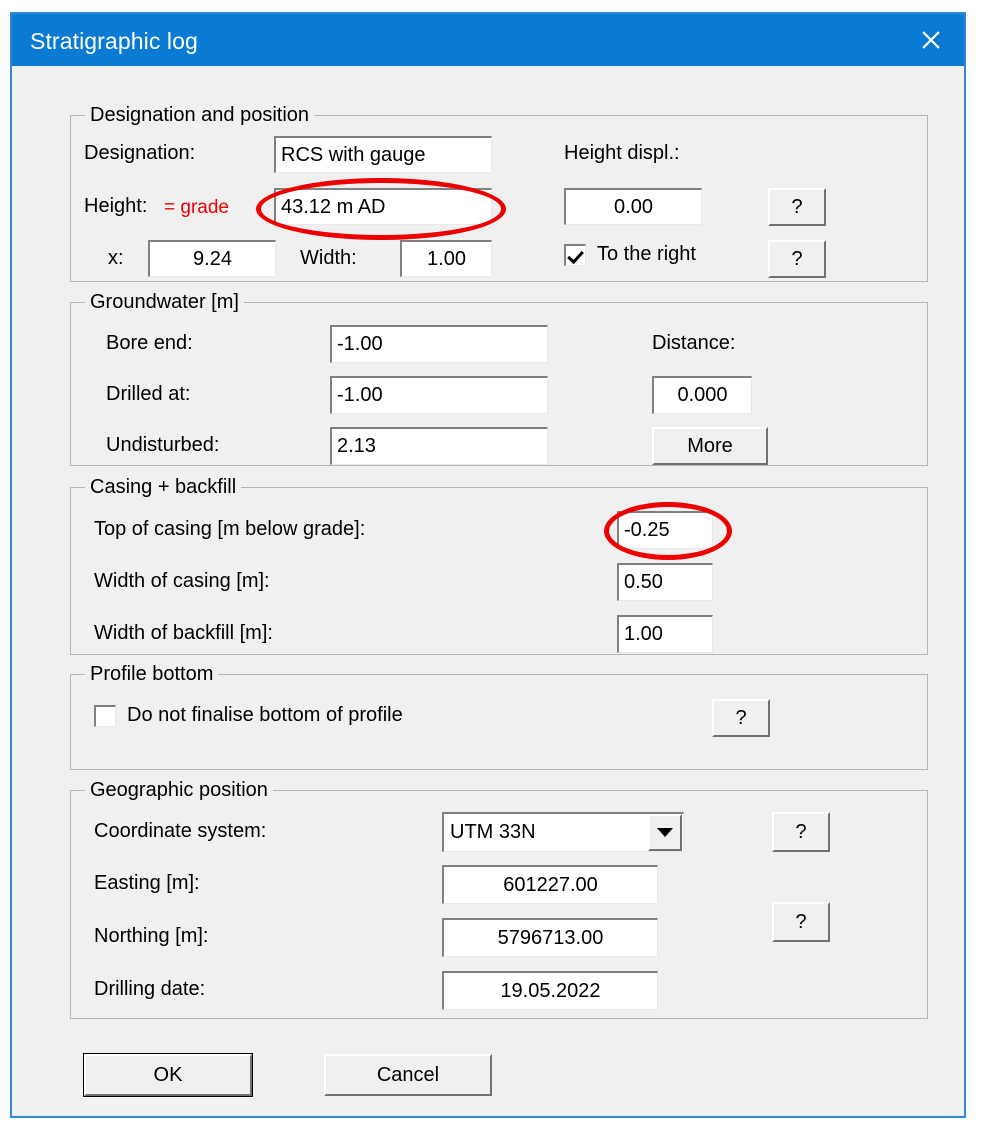 The width and height of the screenshot is (982, 1135). What do you see at coordinates (116, 206) in the screenshot?
I see `height-label: Height:` at bounding box center [116, 206].